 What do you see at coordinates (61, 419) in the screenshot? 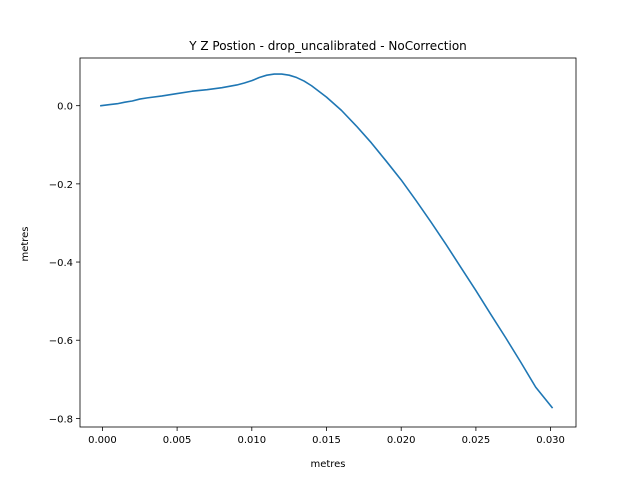
I see `y-tick-label: −0.8` at bounding box center [61, 419].